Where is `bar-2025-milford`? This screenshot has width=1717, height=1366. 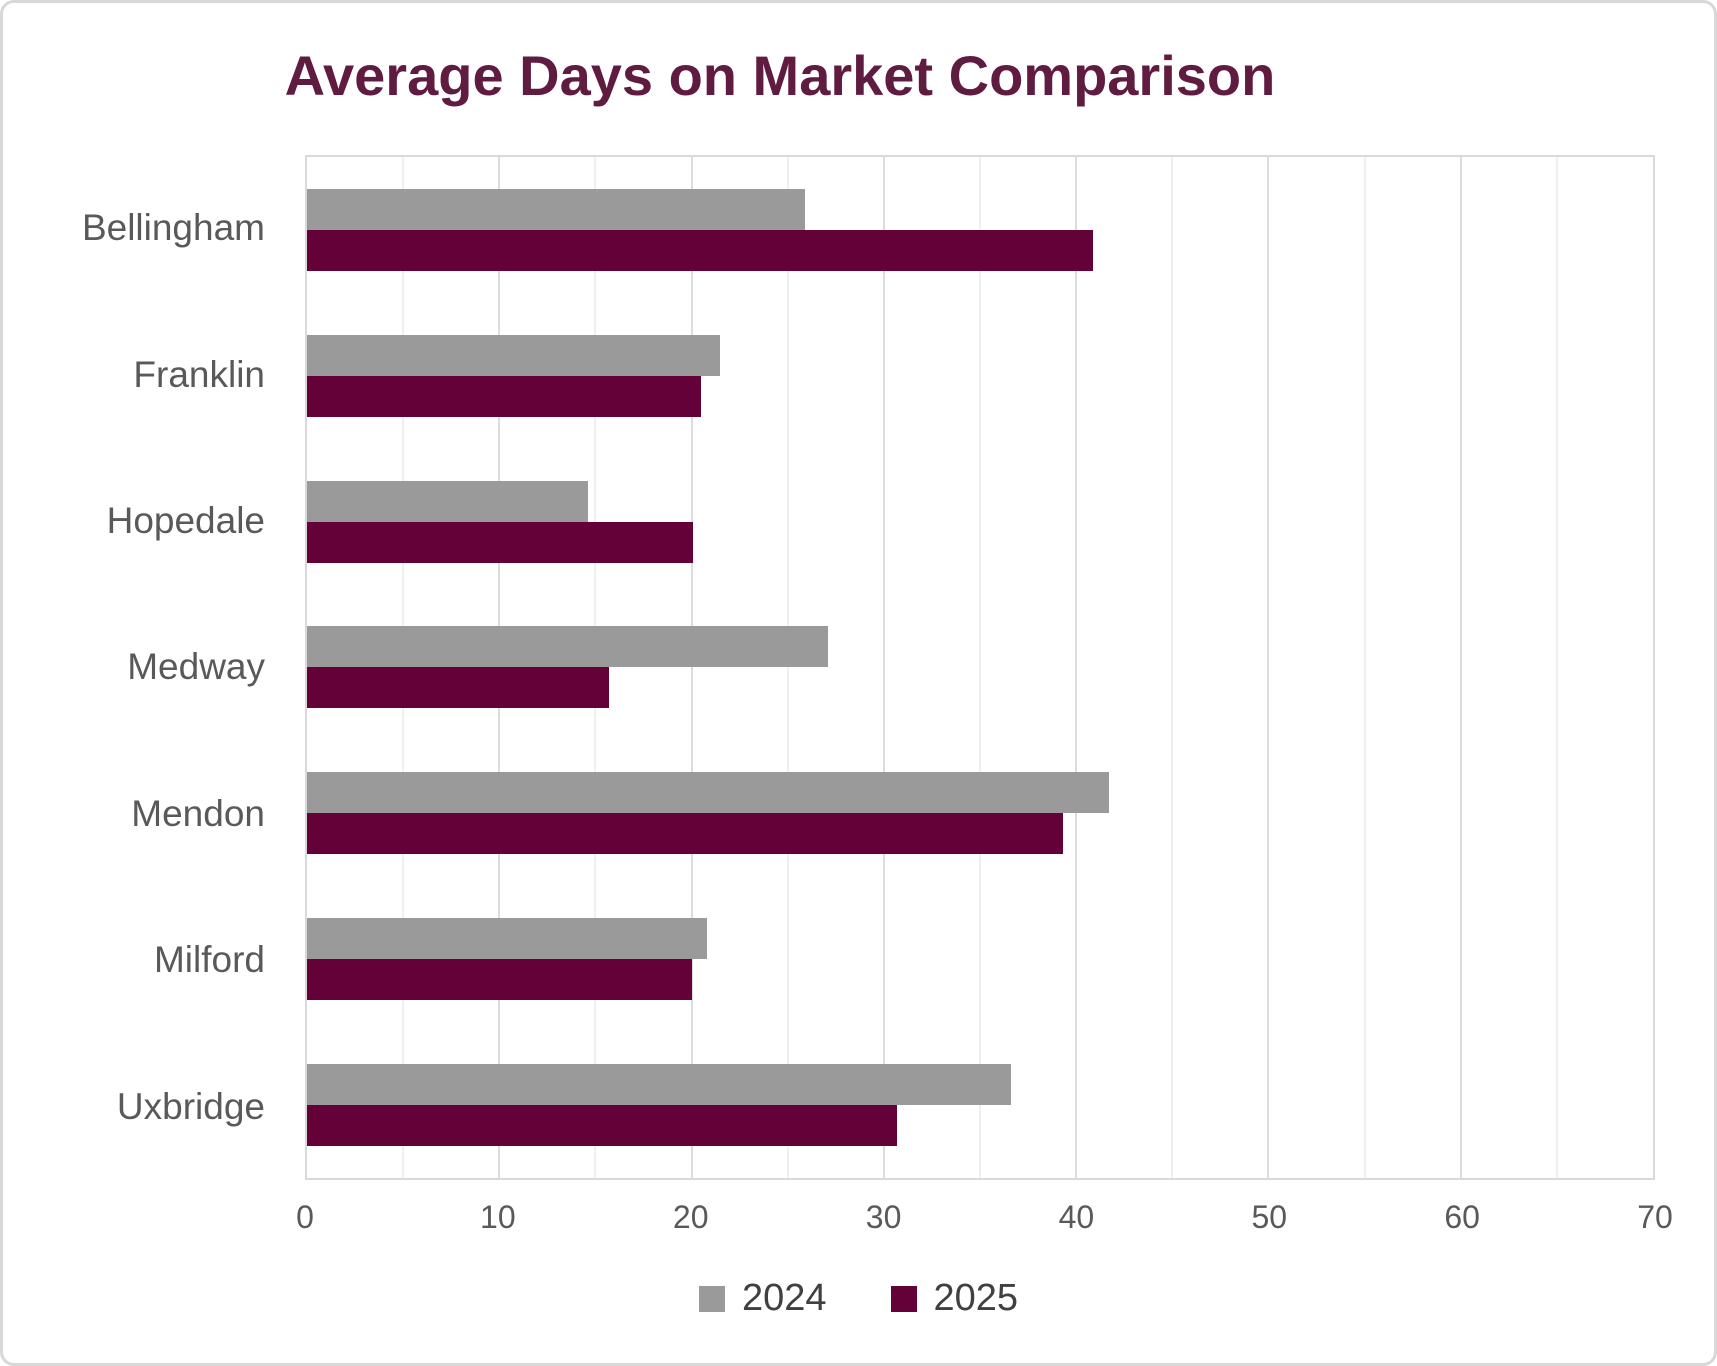 bar-2025-milford is located at coordinates (499, 980).